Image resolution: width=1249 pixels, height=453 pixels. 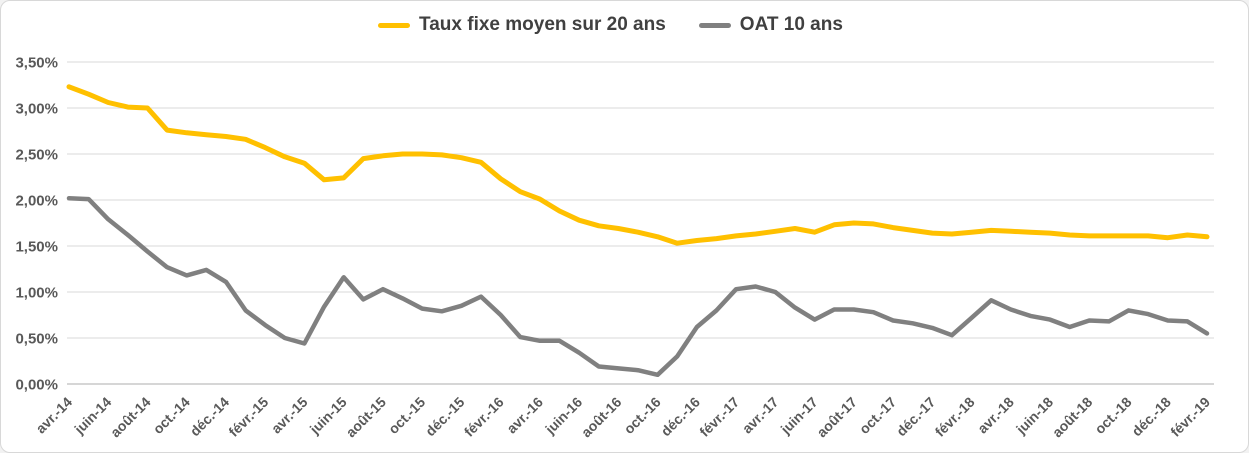 I want to click on y-tick-label: 2,50%, so click(x=36, y=155).